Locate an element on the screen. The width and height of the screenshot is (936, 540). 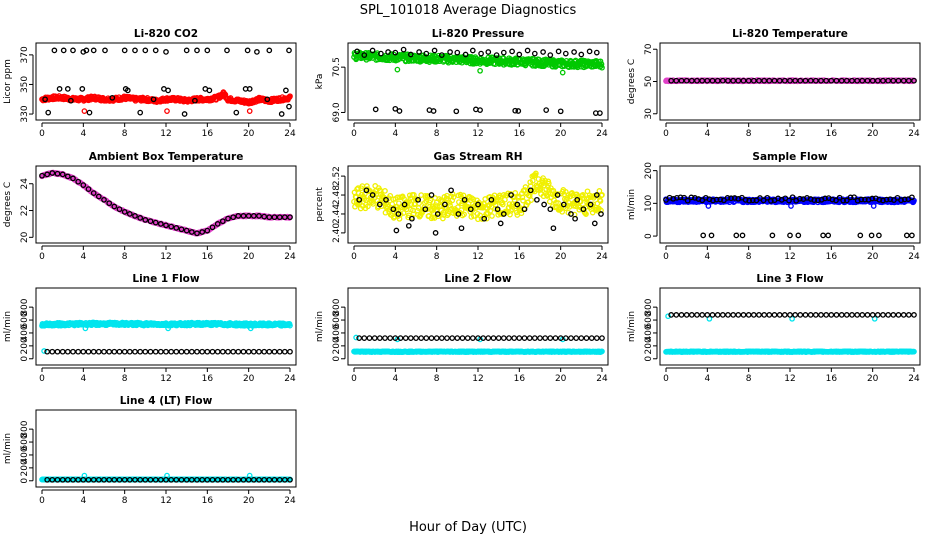
y-tick-label: 800 is located at coordinates (337, 306).